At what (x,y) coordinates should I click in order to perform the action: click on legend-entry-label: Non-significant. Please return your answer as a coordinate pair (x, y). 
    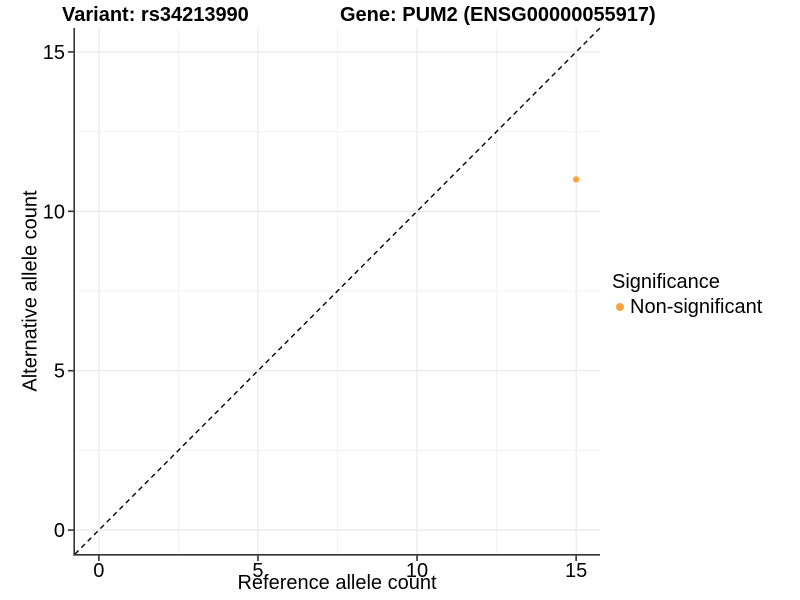
    Looking at the image, I should click on (696, 307).